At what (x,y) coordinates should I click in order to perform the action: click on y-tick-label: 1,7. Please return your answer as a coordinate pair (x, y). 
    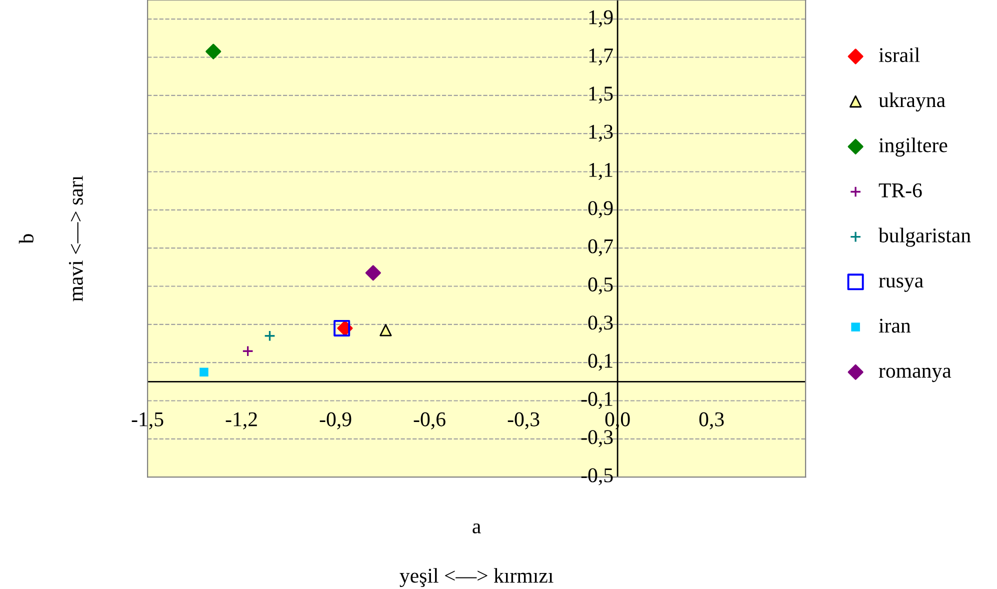
    Looking at the image, I should click on (601, 57).